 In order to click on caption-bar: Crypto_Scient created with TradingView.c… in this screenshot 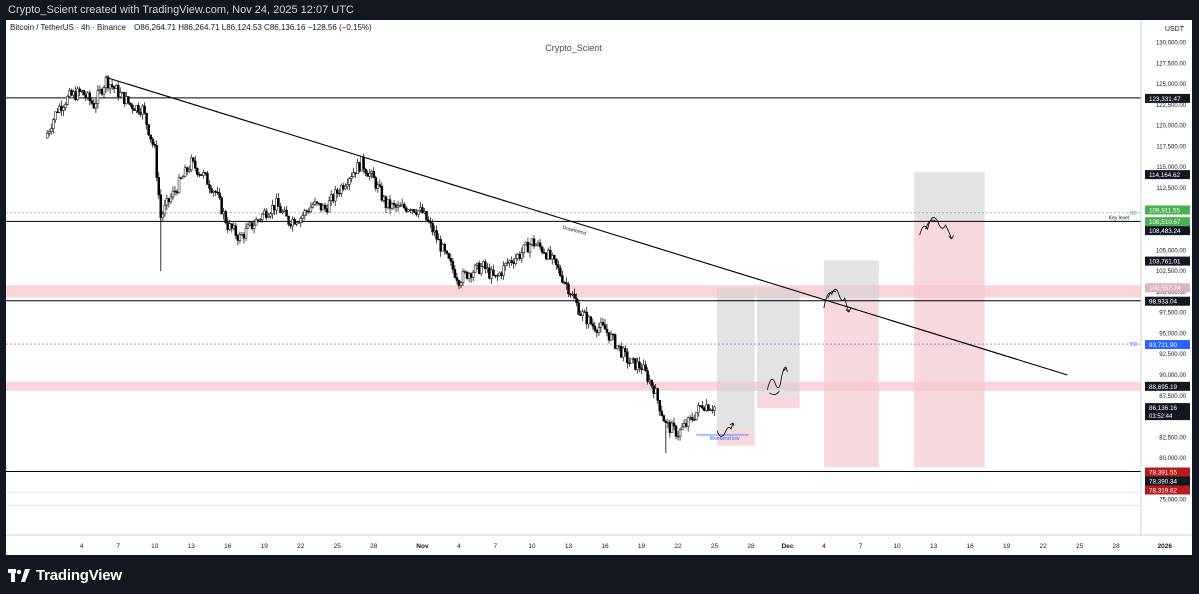, I will do `click(599, 10)`.